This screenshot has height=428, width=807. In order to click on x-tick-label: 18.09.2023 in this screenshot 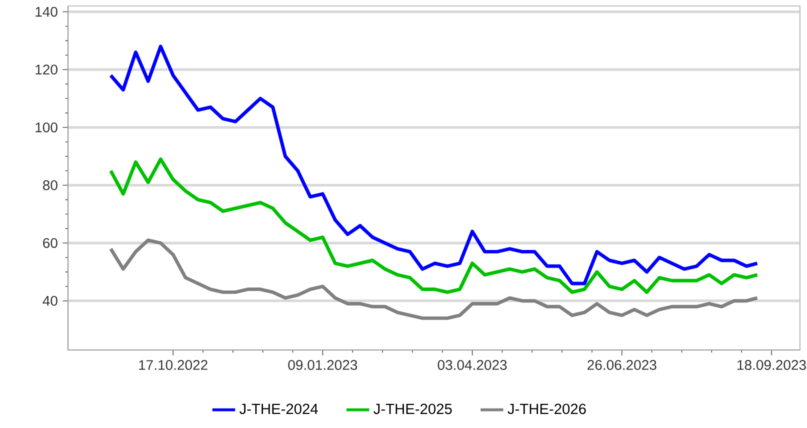, I will do `click(772, 365)`.